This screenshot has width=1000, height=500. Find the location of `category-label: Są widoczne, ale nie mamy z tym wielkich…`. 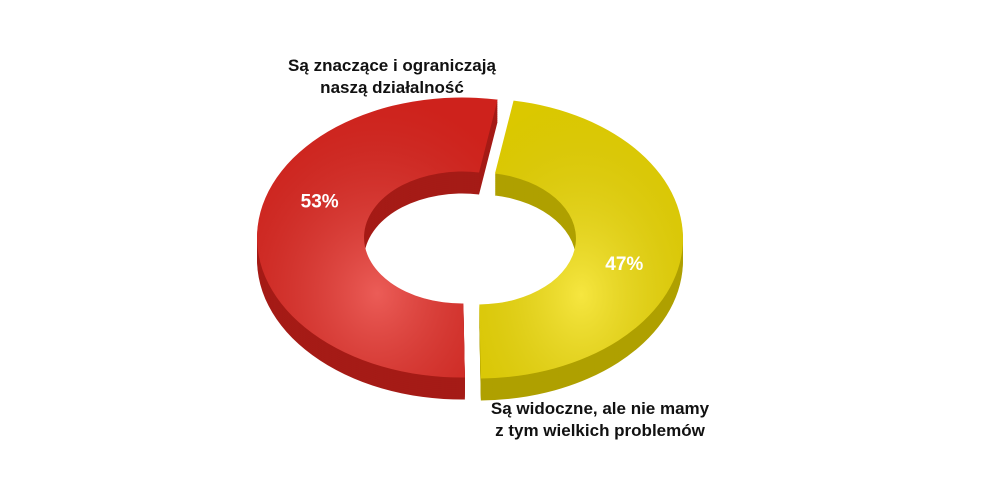

category-label: Są widoczne, ale nie mamy z tym wielkich… is located at coordinates (600, 419).